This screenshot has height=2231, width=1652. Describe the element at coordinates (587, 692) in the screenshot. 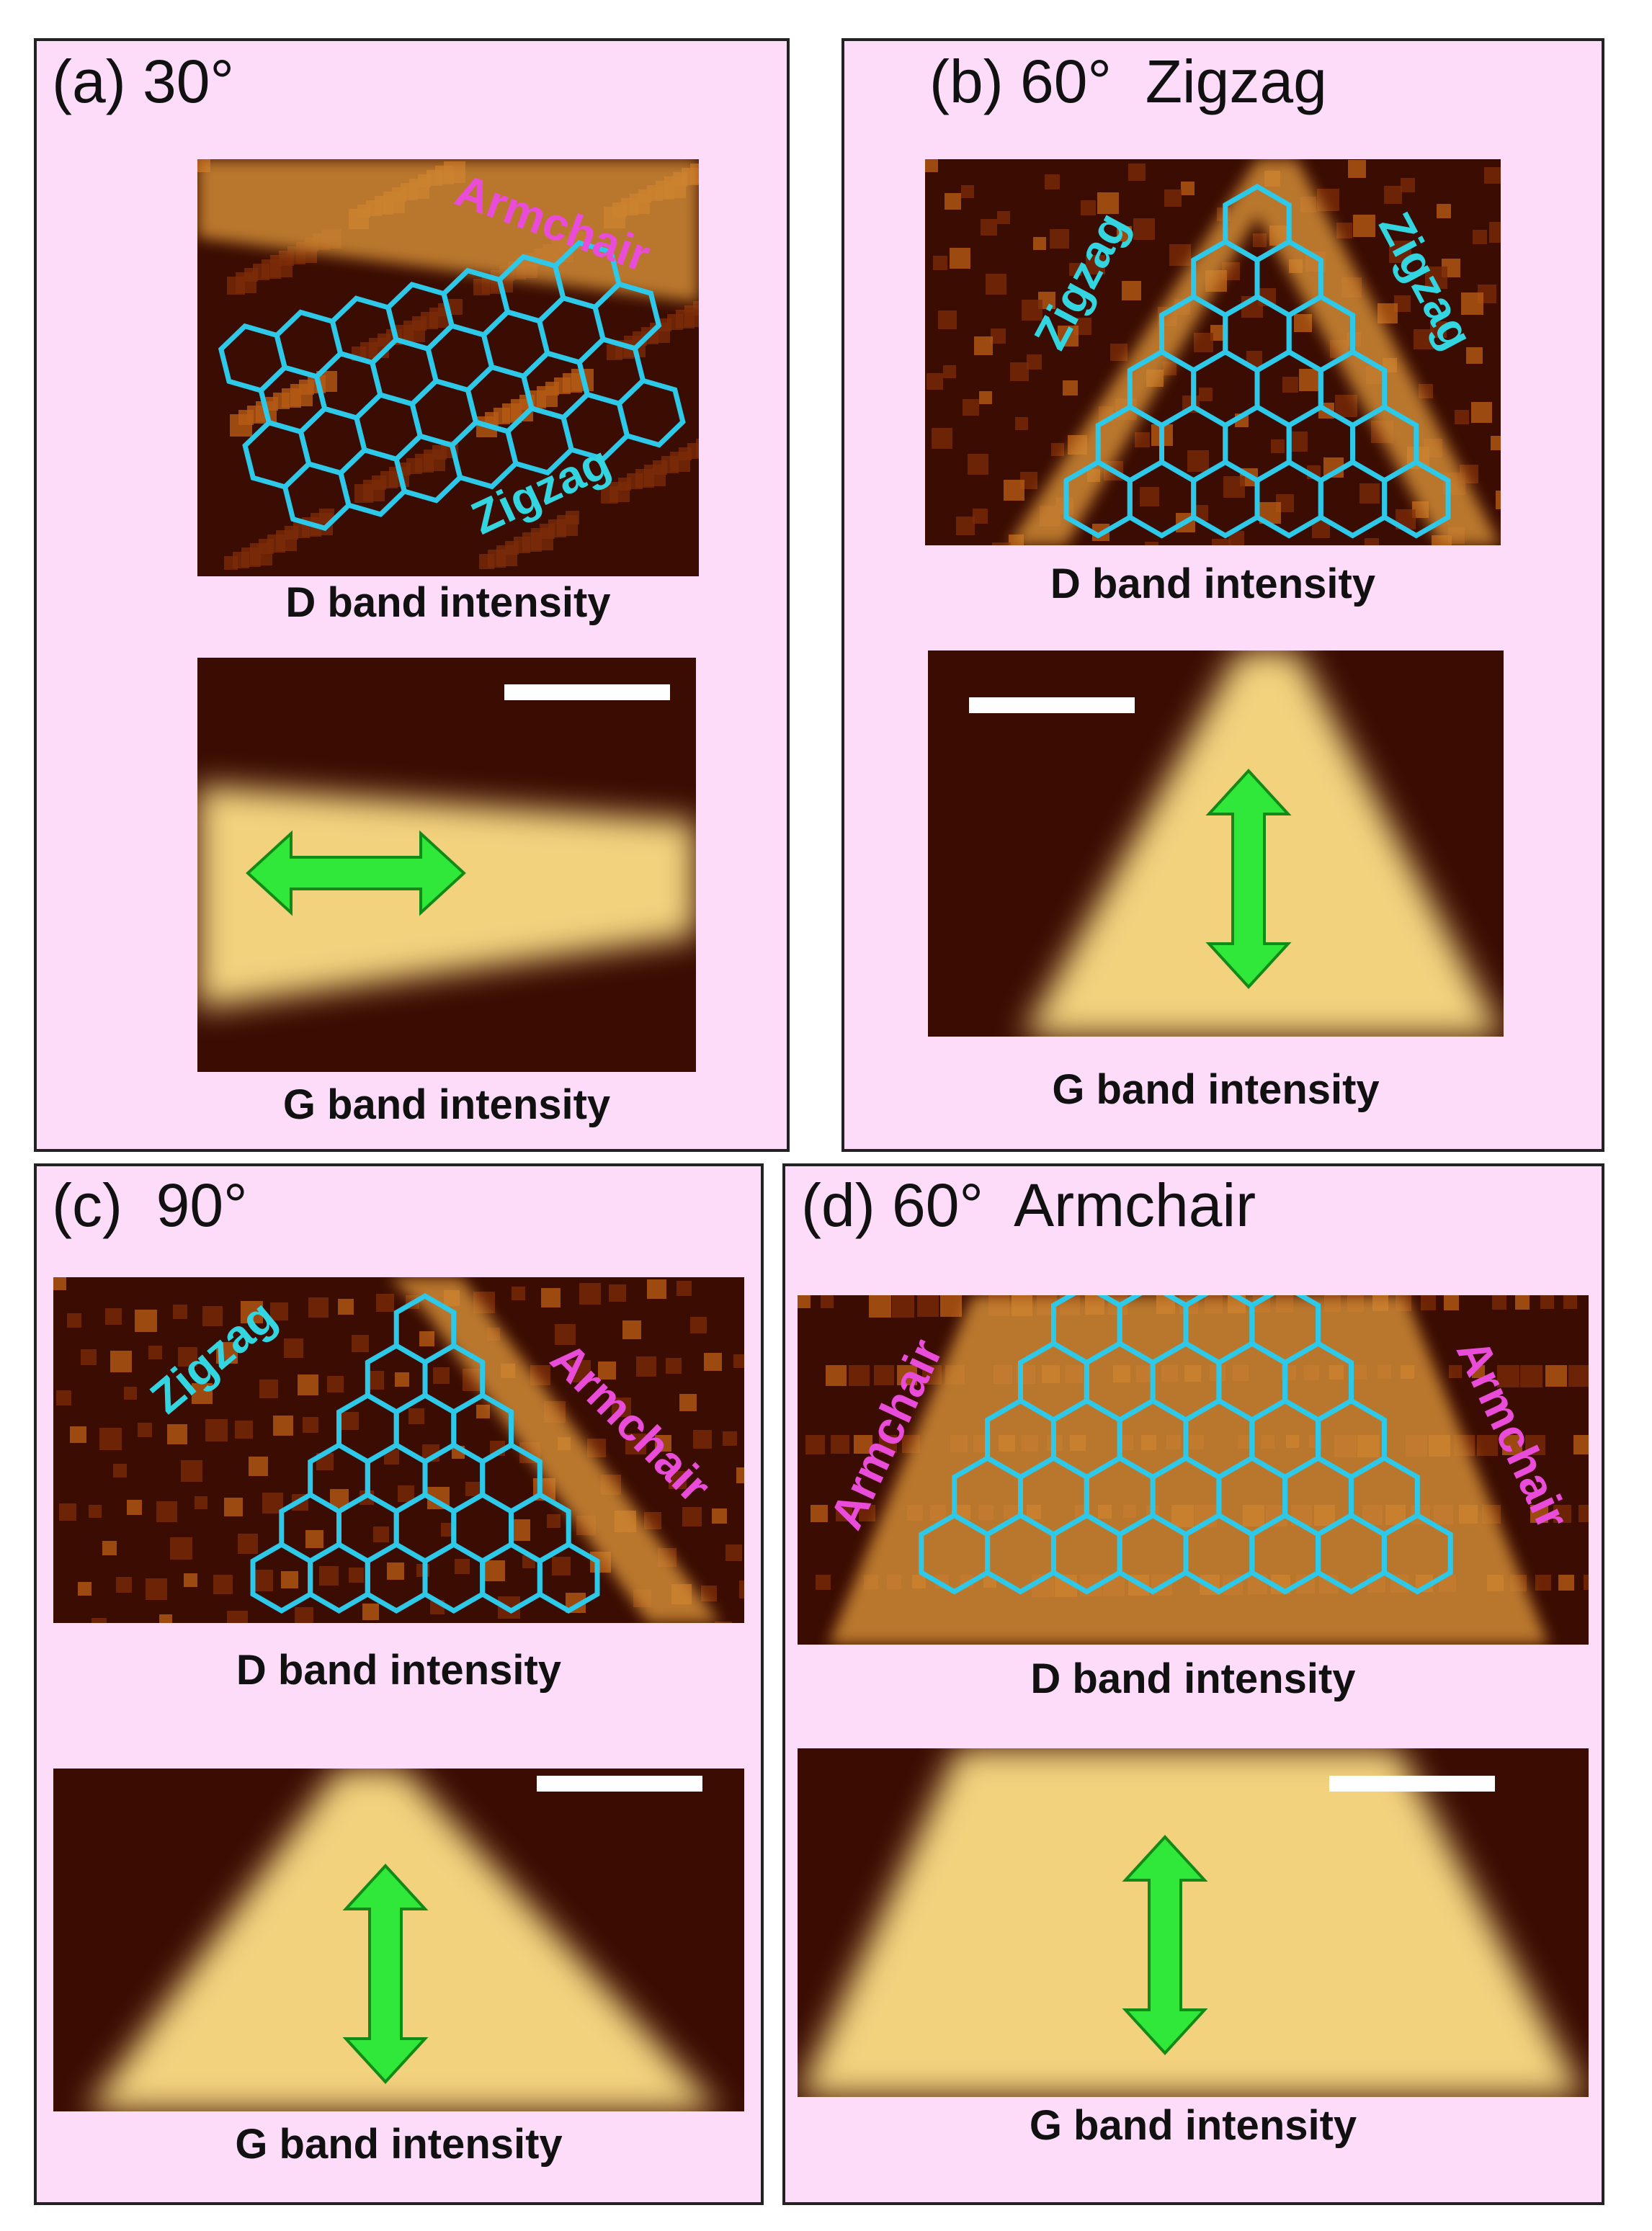

I see `scale-bar` at that location.